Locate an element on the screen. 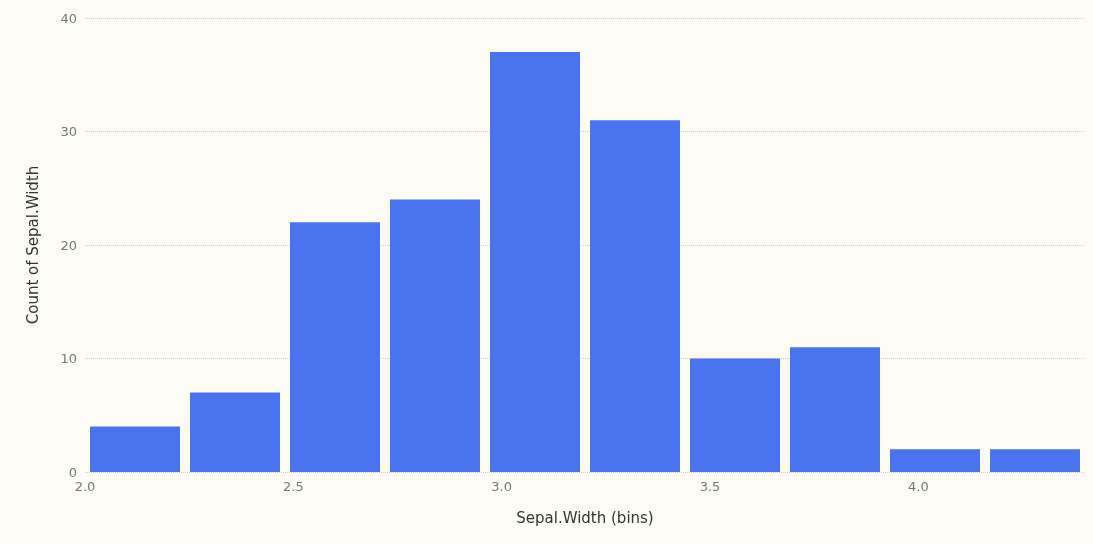 The width and height of the screenshot is (1093, 544). y-tick-label: 30 is located at coordinates (68, 131).